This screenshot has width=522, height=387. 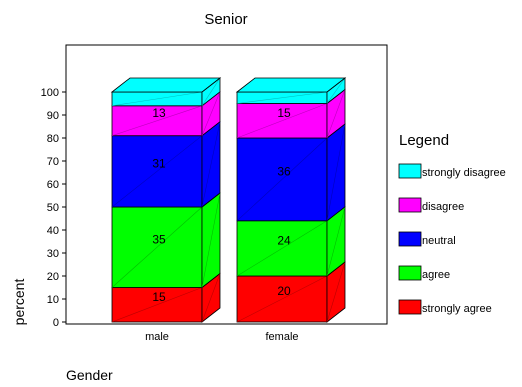 What do you see at coordinates (53, 116) in the screenshot?
I see `y-tick-label: 90` at bounding box center [53, 116].